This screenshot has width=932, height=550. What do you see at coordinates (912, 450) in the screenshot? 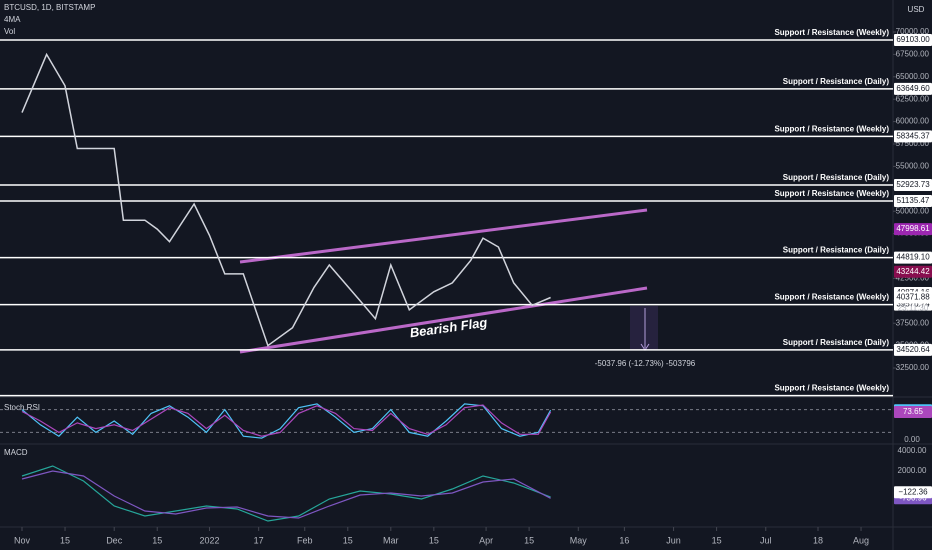
I see `y-tick-label: 4000.00` at bounding box center [912, 450].